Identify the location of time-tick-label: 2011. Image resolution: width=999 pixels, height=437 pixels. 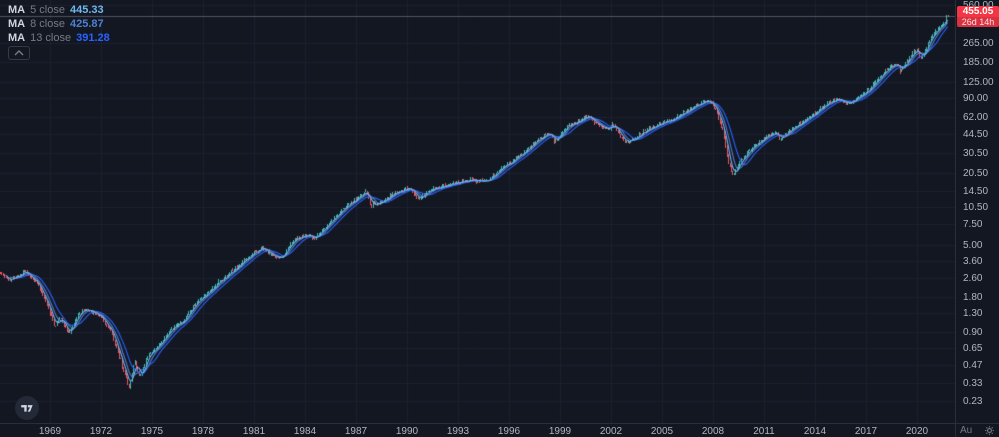
(764, 431).